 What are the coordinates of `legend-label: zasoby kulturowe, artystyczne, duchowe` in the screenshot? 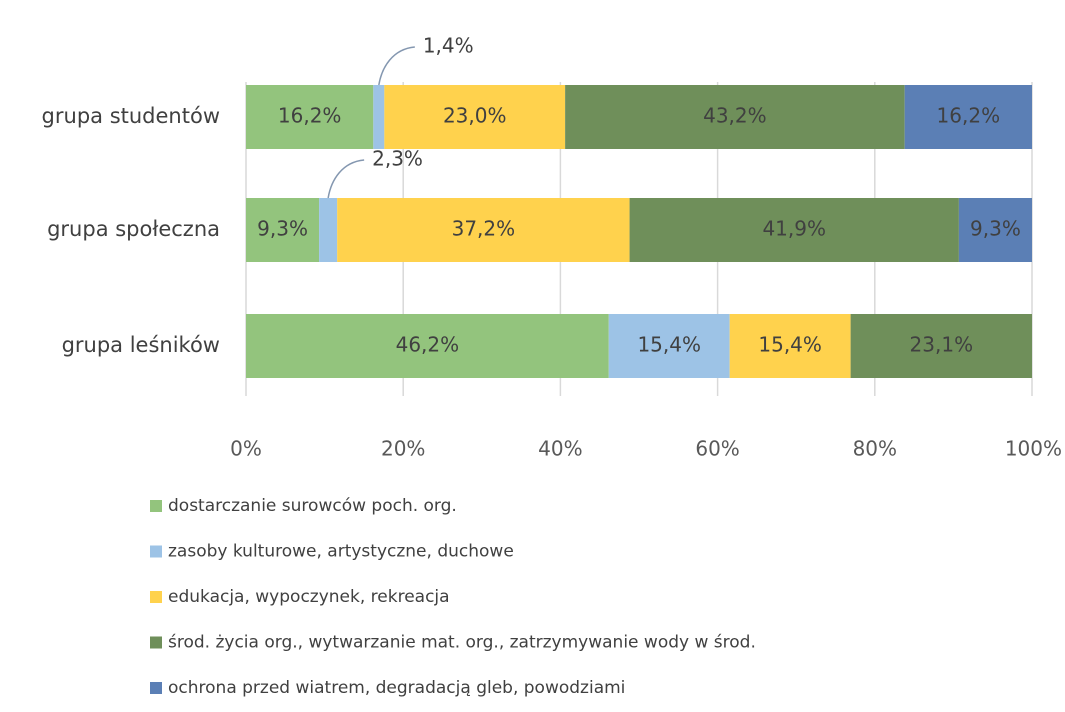 It's located at (341, 552).